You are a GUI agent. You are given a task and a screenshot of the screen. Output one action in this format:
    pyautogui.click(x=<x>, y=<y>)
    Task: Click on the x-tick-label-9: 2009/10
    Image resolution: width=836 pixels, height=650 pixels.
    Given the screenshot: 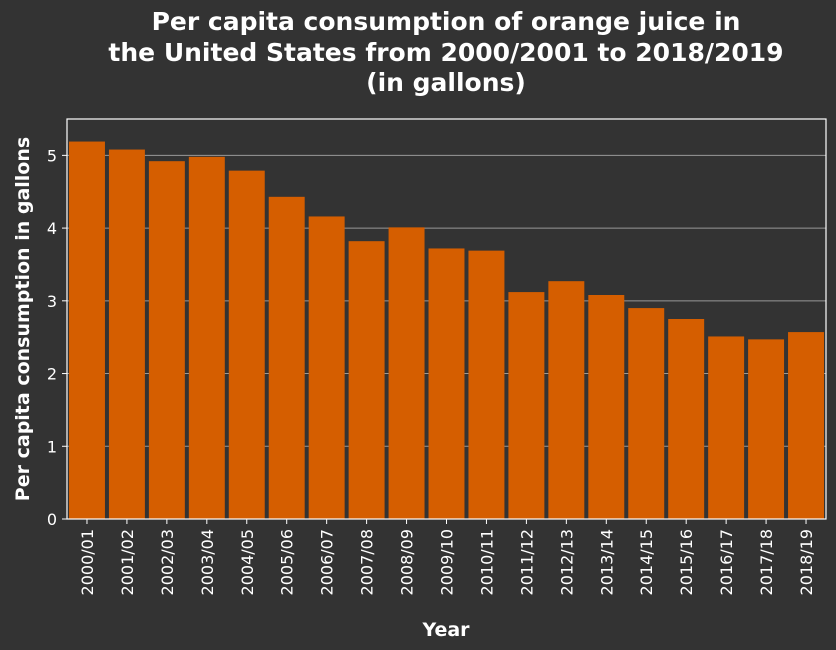 What is the action you would take?
    pyautogui.click(x=447, y=562)
    